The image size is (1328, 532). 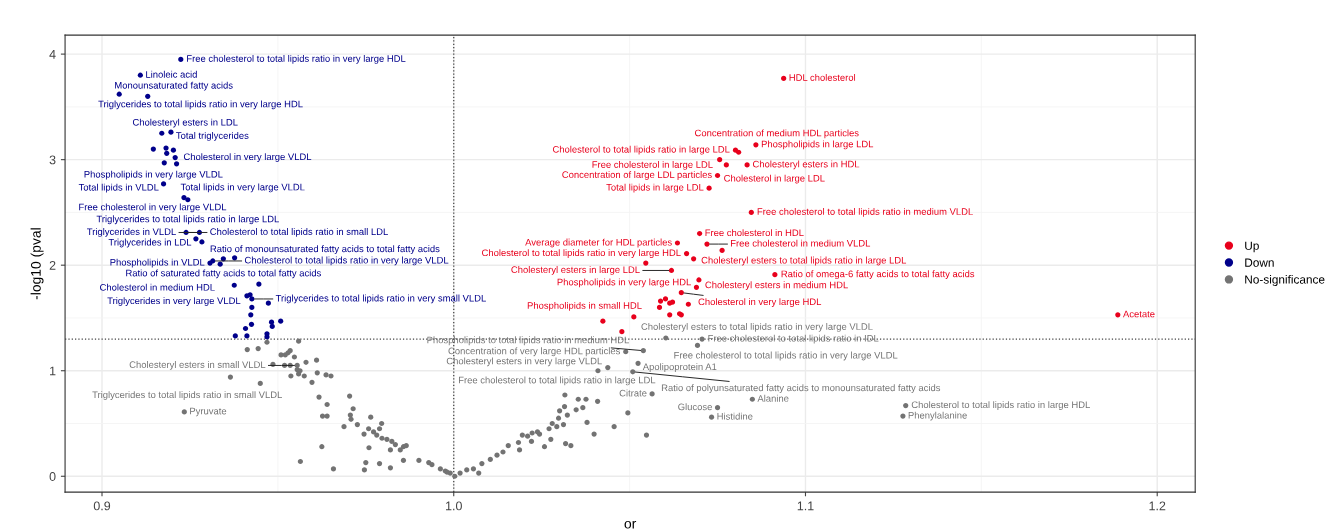 I want to click on annotation: Triglycerides to total lipids ratio in small VLDL, so click(x=187, y=395).